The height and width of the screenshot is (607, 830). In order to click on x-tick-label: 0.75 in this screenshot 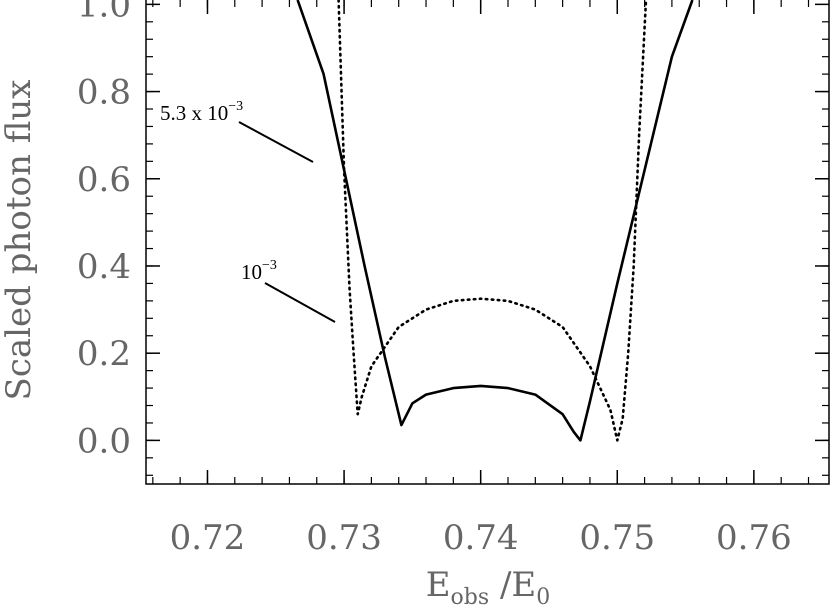, I will do `click(617, 538)`.